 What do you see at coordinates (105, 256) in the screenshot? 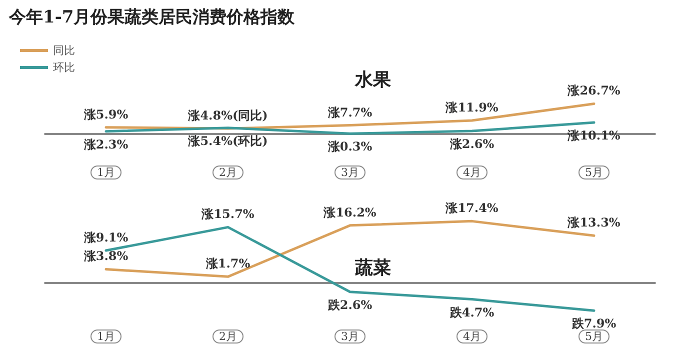
I see `data-label: 涨3.8%` at bounding box center [105, 256].